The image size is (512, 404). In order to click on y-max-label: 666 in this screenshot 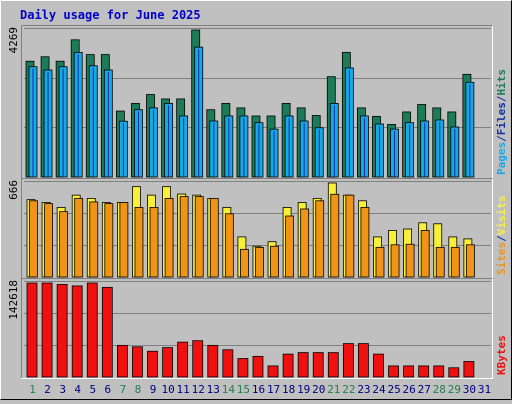, I will do `click(13, 190)`.